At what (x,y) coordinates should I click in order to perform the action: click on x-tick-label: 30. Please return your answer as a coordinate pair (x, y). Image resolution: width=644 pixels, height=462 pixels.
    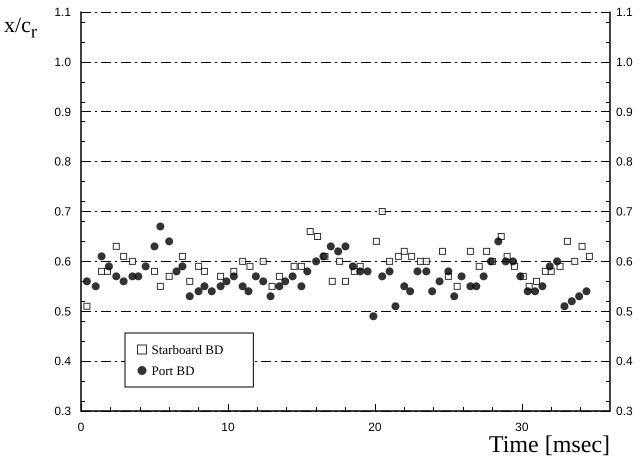
    Looking at the image, I should click on (522, 427).